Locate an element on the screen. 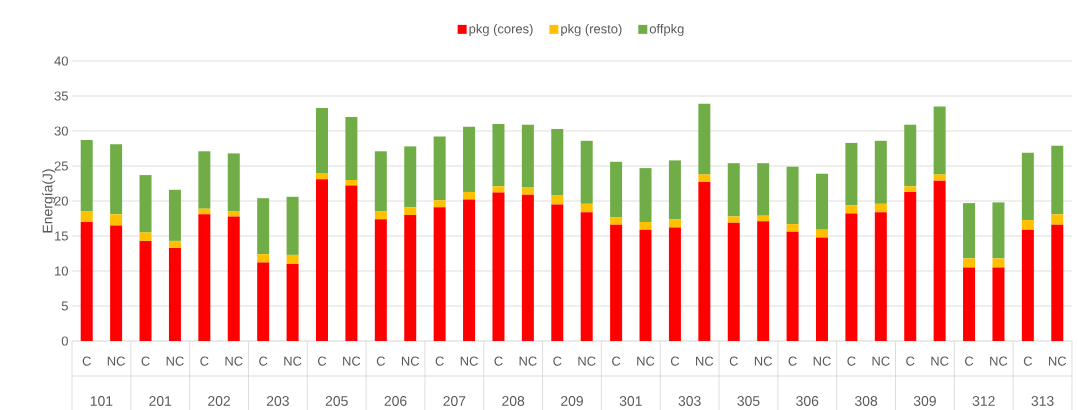  text: 201 is located at coordinates (160, 401).